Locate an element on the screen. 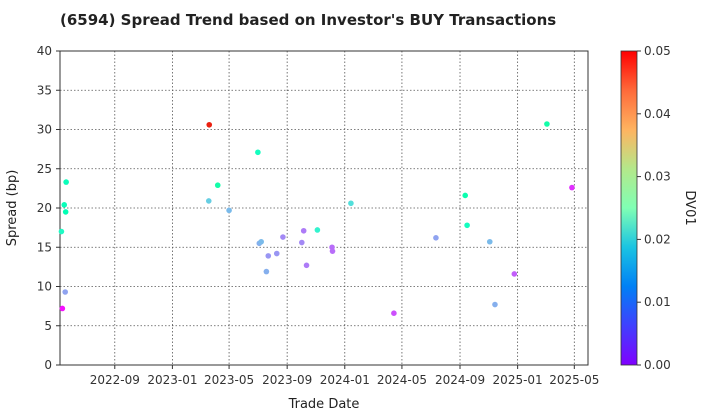 The height and width of the screenshot is (420, 720). x-tick-label: 2024-05 is located at coordinates (402, 380).